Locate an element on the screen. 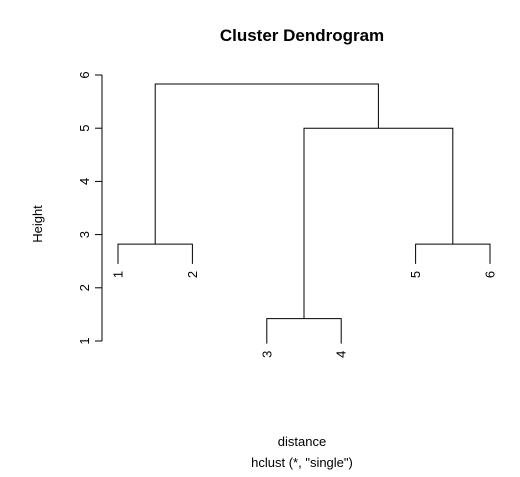 The height and width of the screenshot is (477, 520). y-tick-label: 3 is located at coordinates (84, 234).